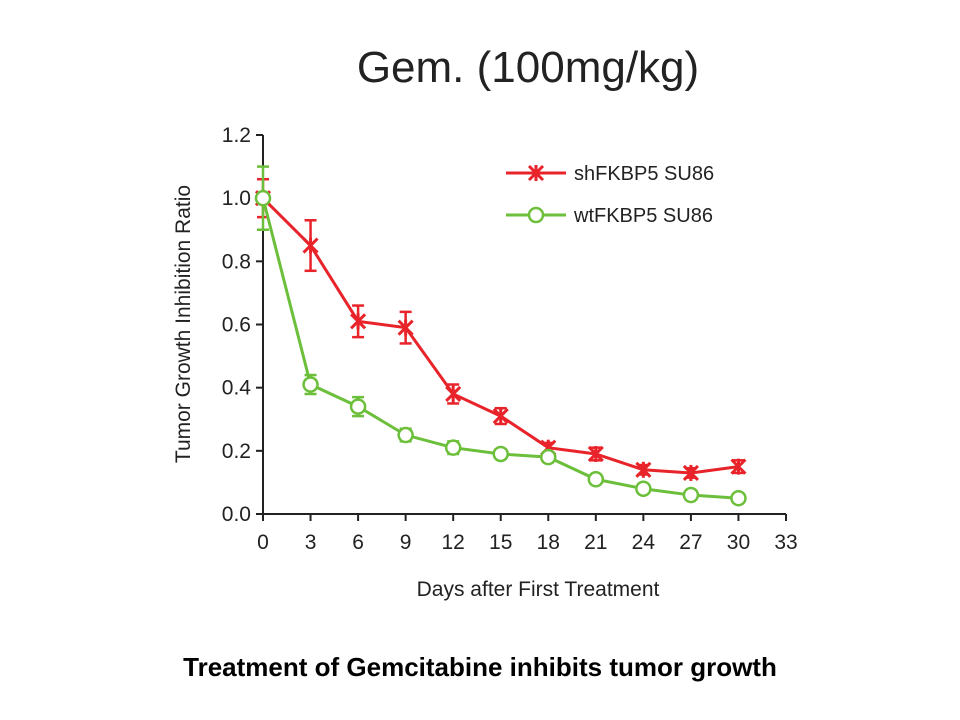  I want to click on x-tick-label: 24, so click(644, 542).